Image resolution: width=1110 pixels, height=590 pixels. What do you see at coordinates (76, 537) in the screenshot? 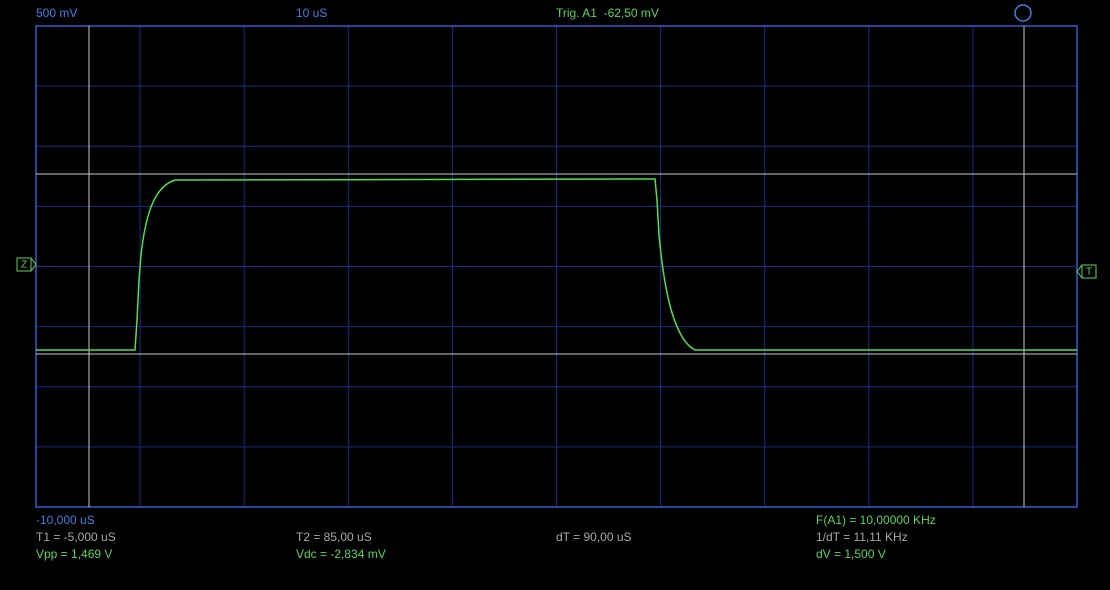
I see `t1: T1 = -5,000 uS` at bounding box center [76, 537].